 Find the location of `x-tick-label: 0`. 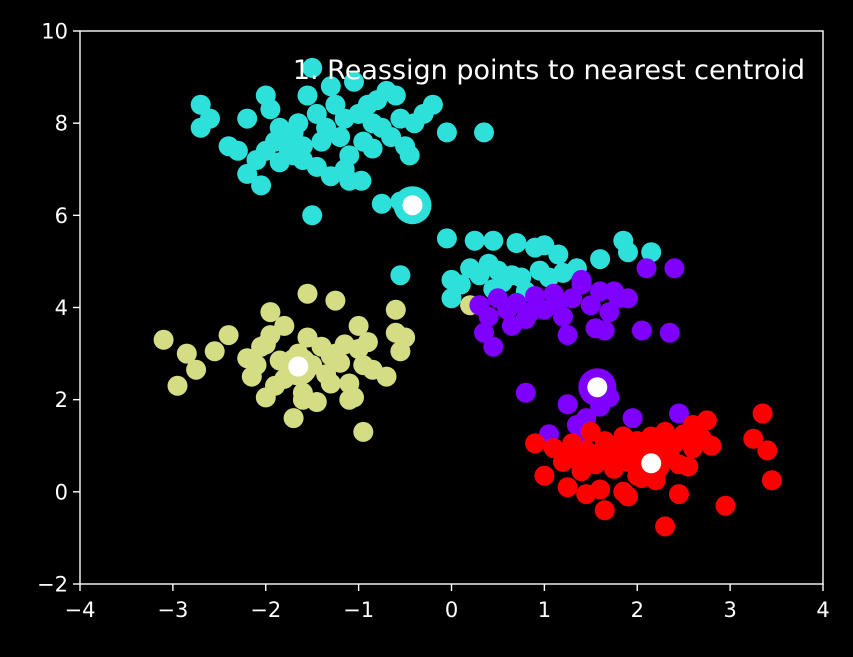

x-tick-label: 0 is located at coordinates (451, 610).